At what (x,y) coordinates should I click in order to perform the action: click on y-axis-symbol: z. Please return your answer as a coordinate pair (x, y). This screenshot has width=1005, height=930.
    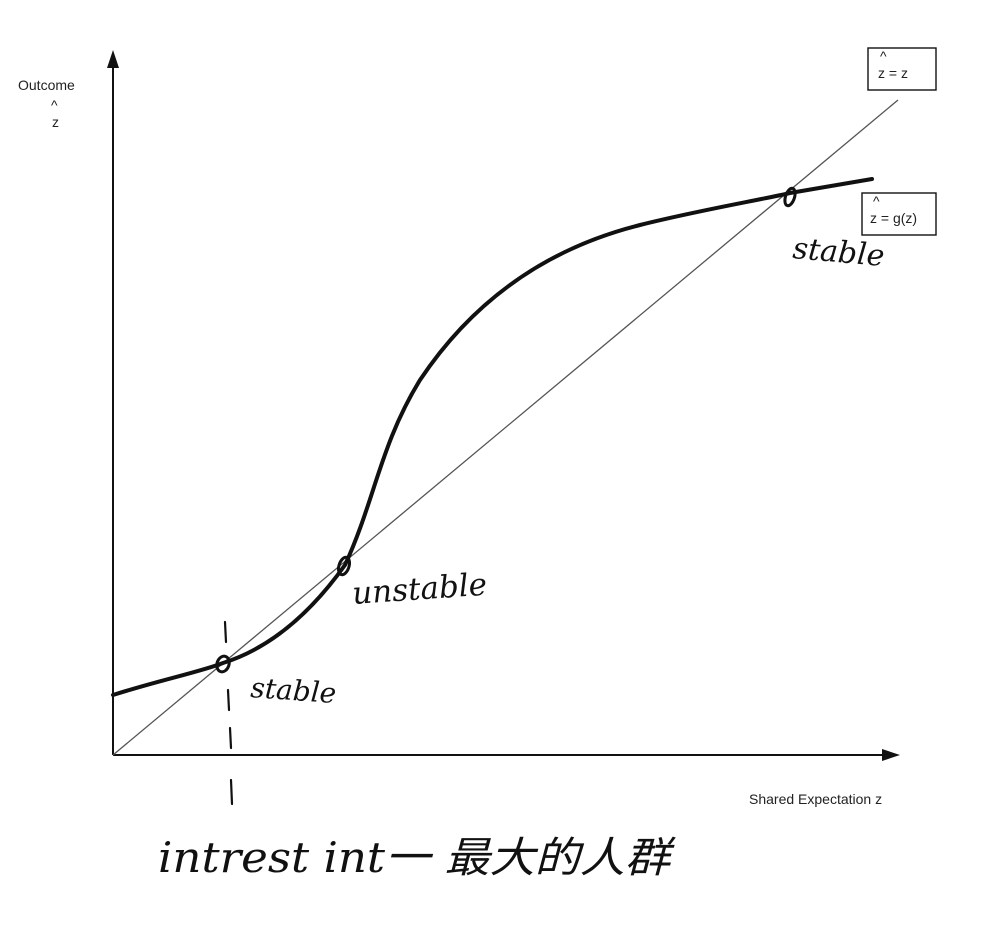
    Looking at the image, I should click on (55, 122).